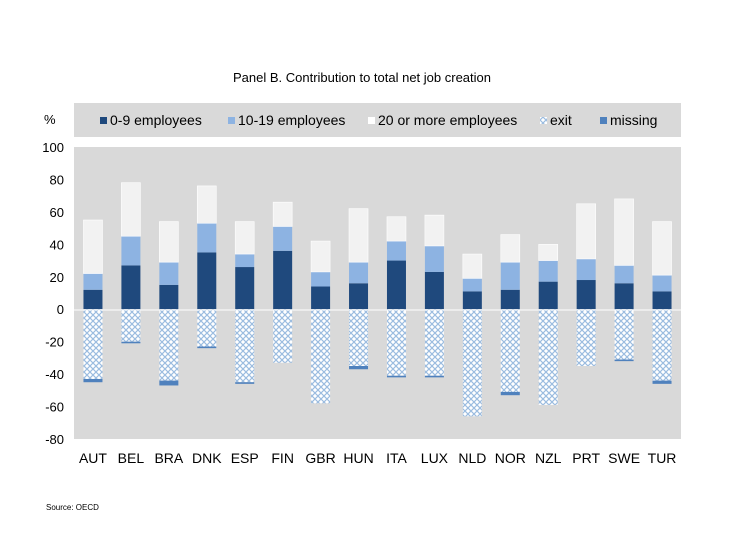  What do you see at coordinates (662, 458) in the screenshot?
I see `x-tick-label: TUR` at bounding box center [662, 458].